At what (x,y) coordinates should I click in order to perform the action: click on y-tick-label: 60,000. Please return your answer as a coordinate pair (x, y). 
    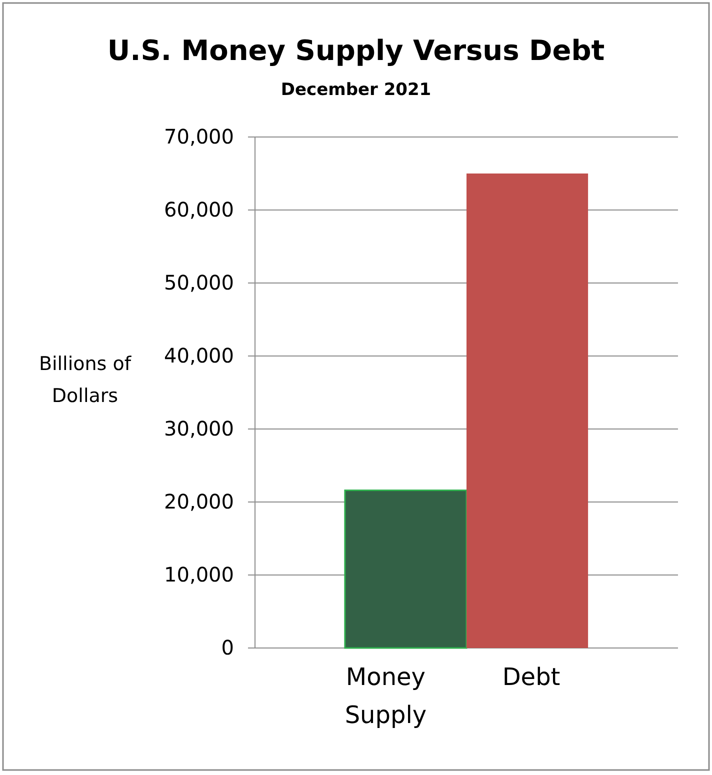
    Looking at the image, I should click on (199, 209).